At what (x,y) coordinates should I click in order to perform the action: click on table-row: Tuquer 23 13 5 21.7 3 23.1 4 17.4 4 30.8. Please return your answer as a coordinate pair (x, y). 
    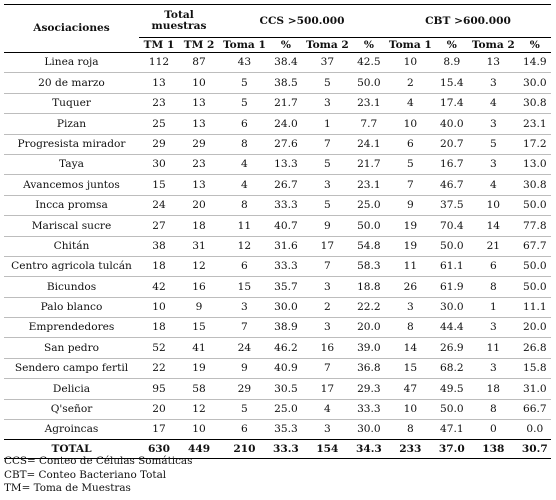
    Looking at the image, I should click on (277, 104).